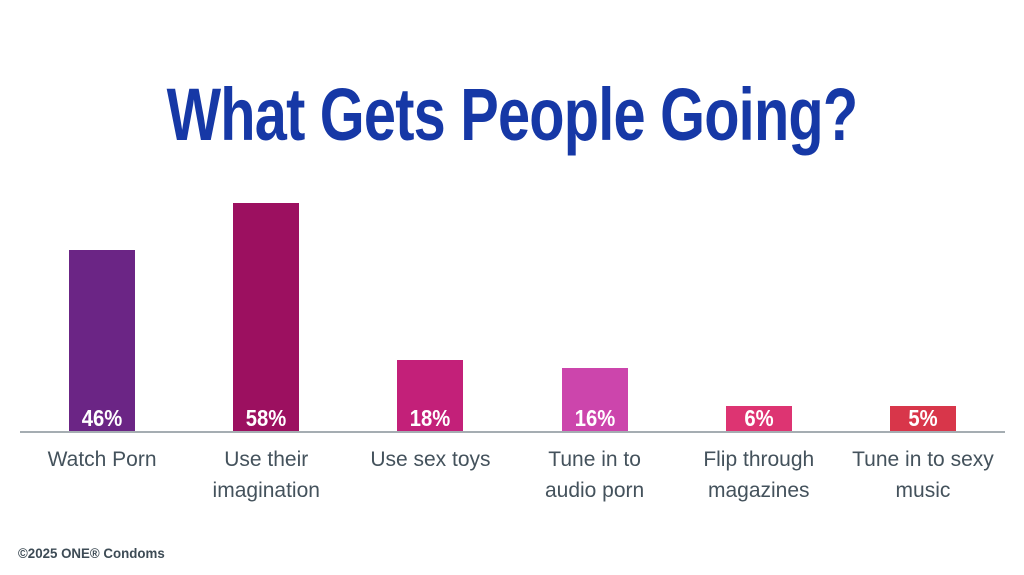  Describe the element at coordinates (91, 553) in the screenshot. I see `copyright-footer: ©2025 ONE® Condoms` at that location.